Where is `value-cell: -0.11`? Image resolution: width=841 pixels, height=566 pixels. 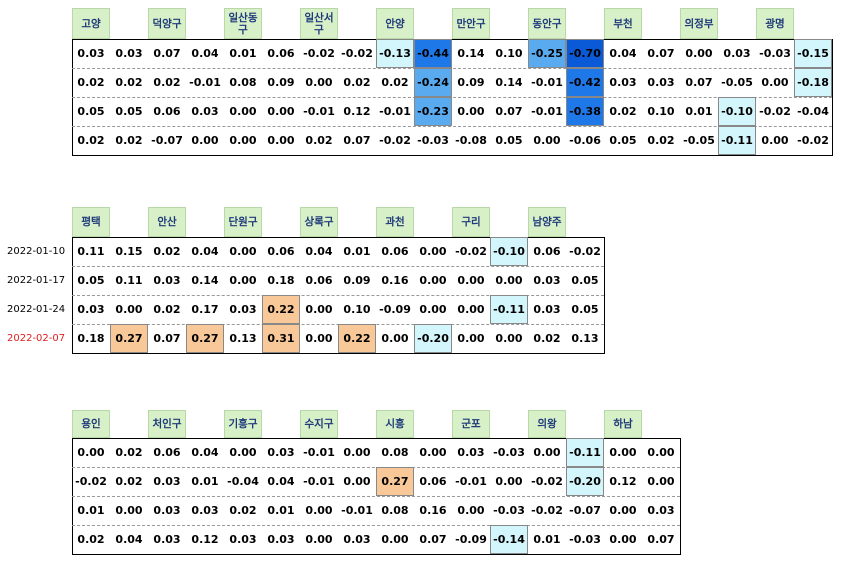 value-cell: -0.11 is located at coordinates (585, 452).